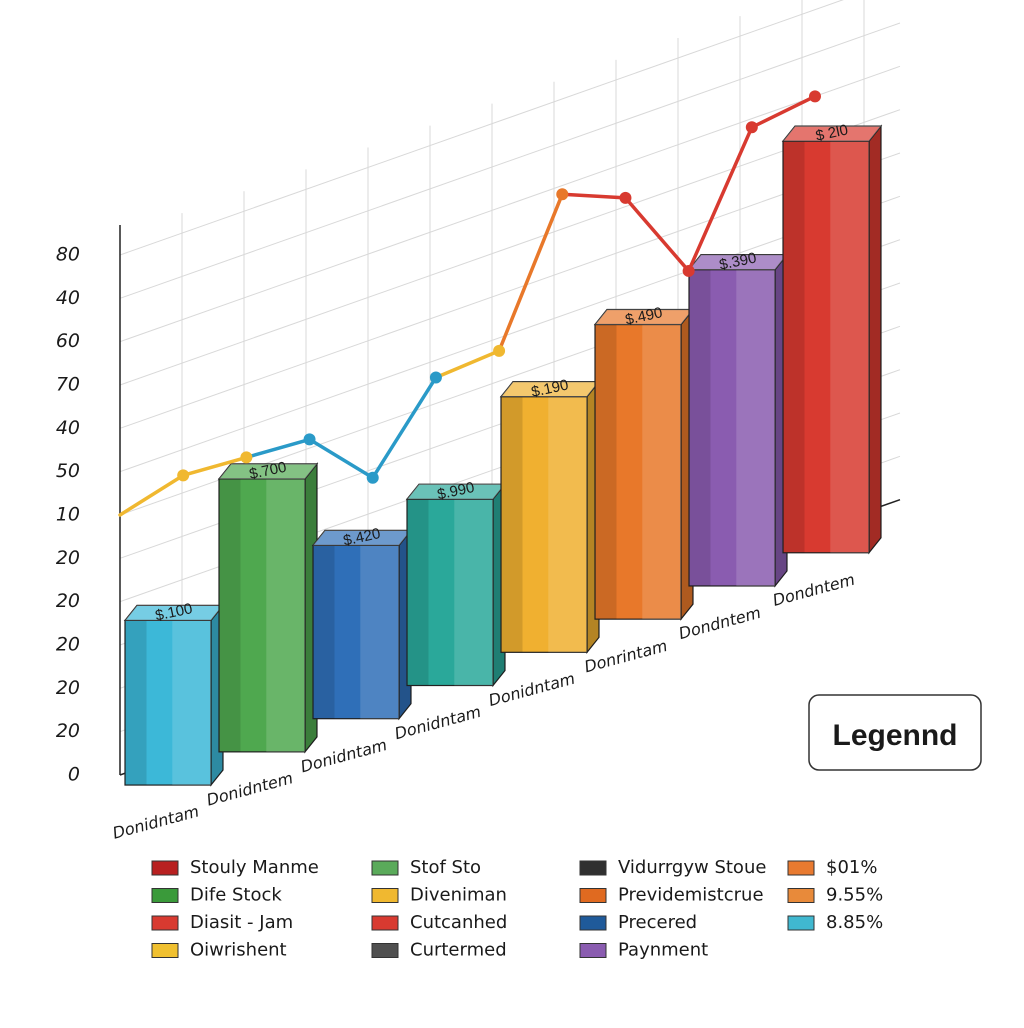 The image size is (1024, 1028). I want to click on y-tick-label: 40, so click(68, 298).